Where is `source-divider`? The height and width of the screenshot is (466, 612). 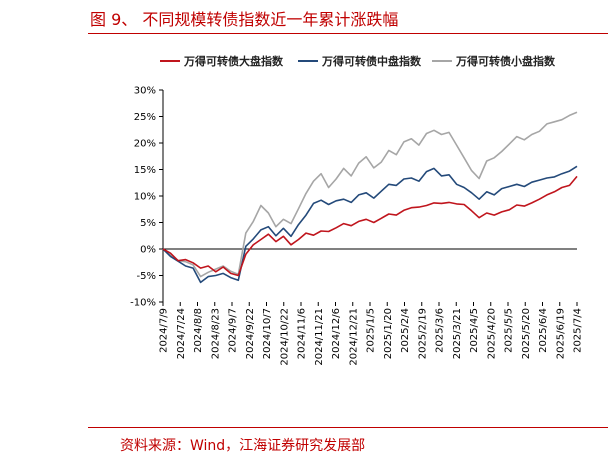
source-divider is located at coordinates (348, 427).